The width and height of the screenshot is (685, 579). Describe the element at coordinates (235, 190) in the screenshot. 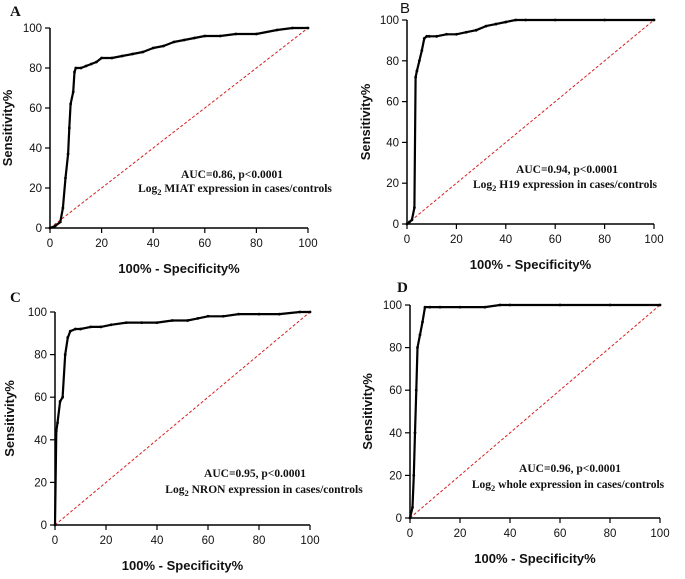

I see `expression-annotation: Log2 MIAT expression in cases/controls` at that location.